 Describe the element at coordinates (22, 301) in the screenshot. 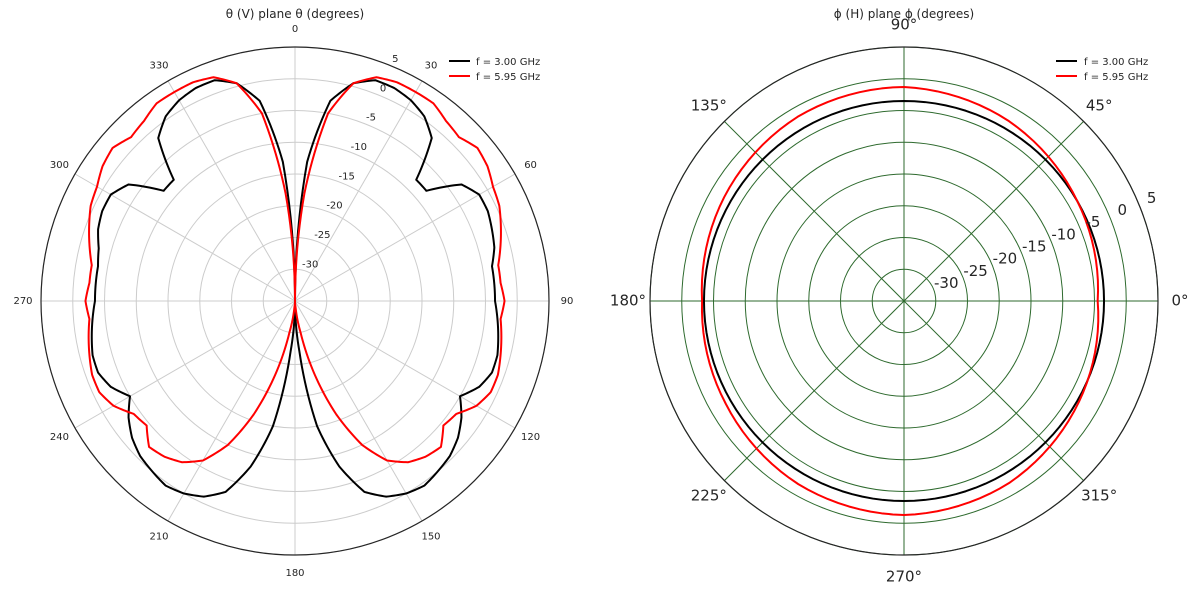

I see `left-angle-label: 270` at that location.